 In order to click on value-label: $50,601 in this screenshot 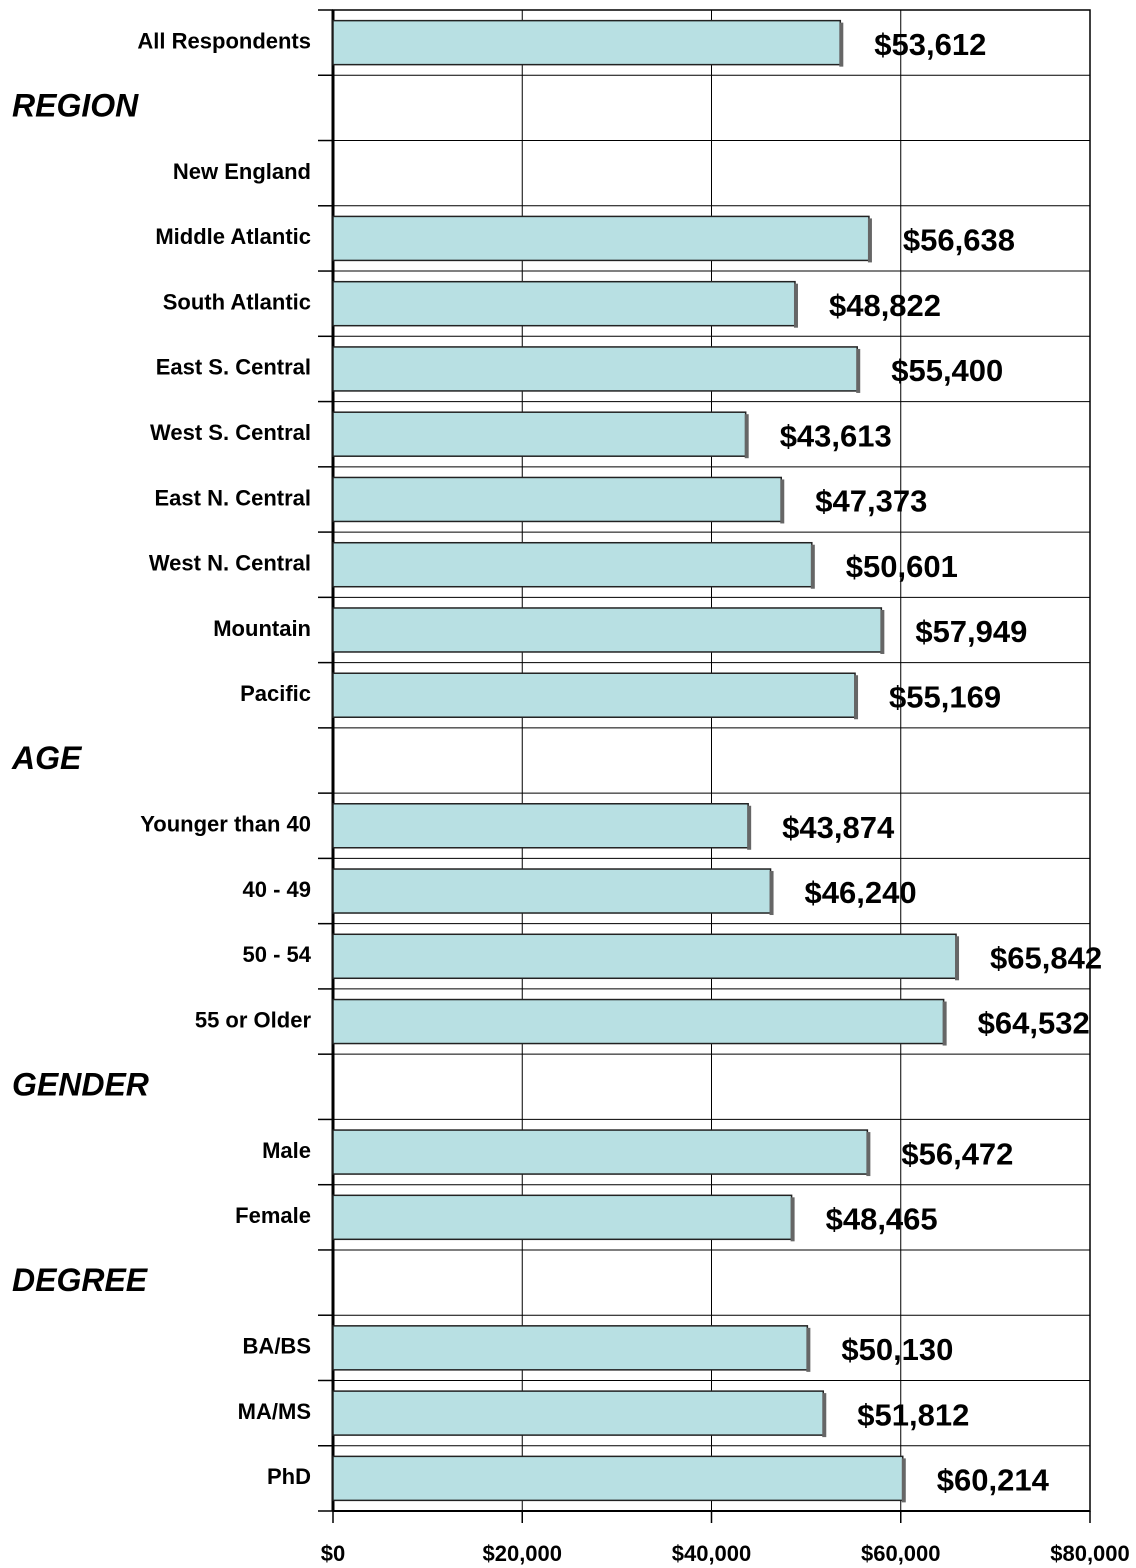, I will do `click(902, 566)`.